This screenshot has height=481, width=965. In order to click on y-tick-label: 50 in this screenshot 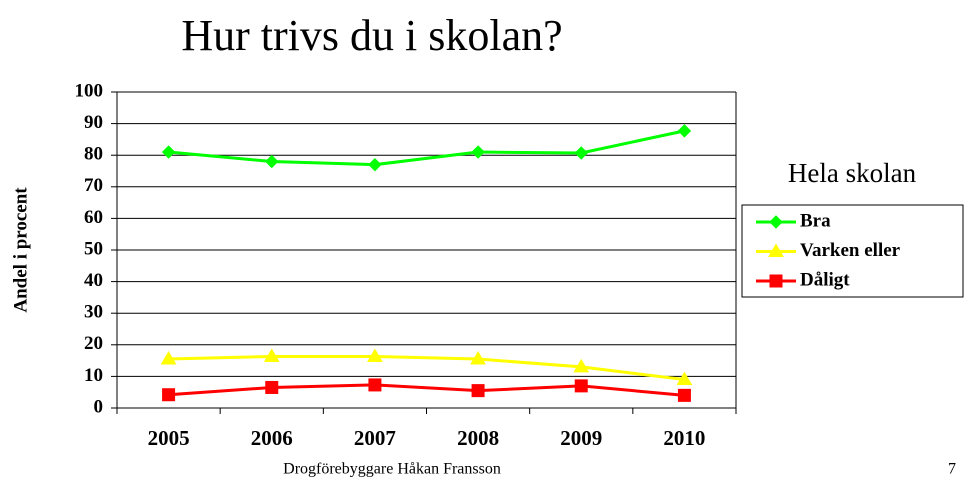, I will do `click(93, 248)`.